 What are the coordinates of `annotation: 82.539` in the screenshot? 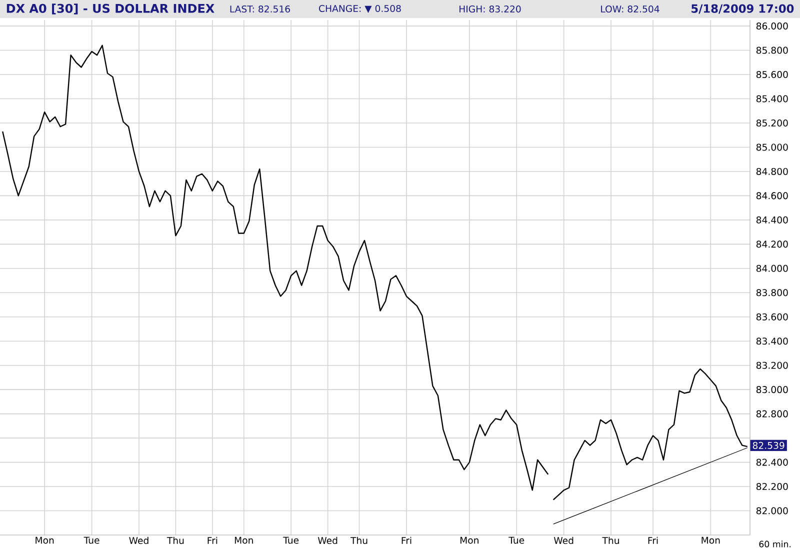 It's located at (768, 445).